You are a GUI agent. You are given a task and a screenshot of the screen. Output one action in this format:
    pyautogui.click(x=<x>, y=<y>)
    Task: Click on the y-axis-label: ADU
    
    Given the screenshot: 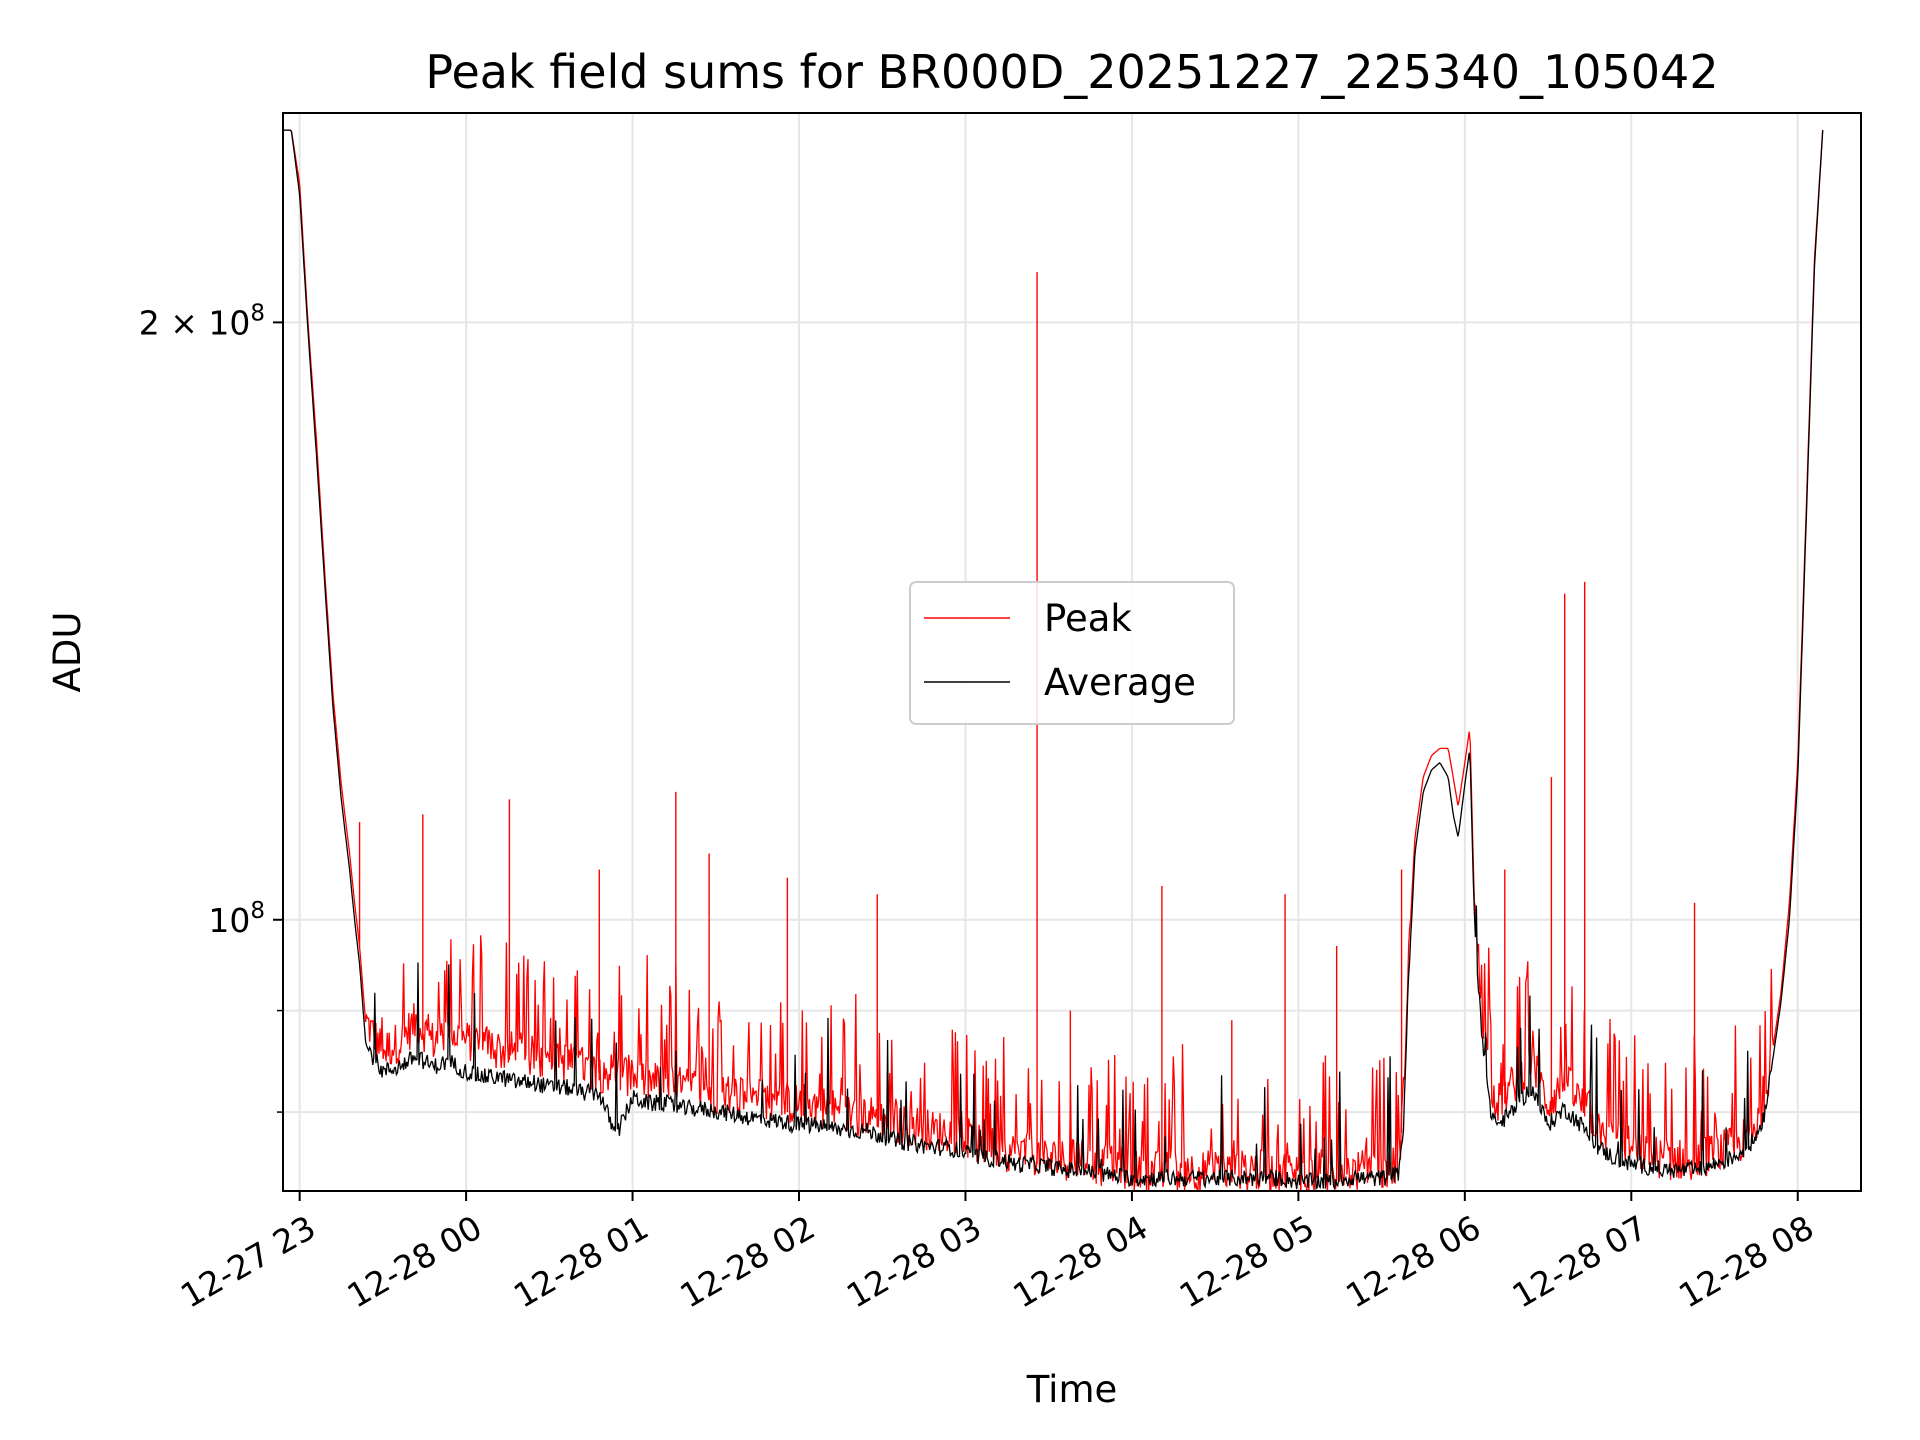 What is the action you would take?
    pyautogui.click(x=67, y=652)
    